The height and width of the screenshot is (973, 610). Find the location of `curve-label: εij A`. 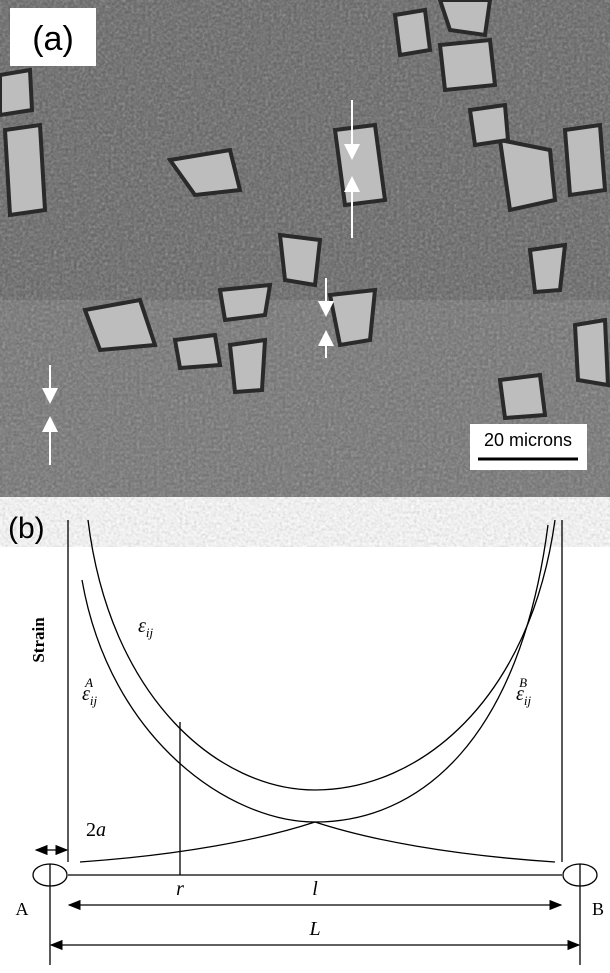

curve-label: εij A is located at coordinates (90, 691).